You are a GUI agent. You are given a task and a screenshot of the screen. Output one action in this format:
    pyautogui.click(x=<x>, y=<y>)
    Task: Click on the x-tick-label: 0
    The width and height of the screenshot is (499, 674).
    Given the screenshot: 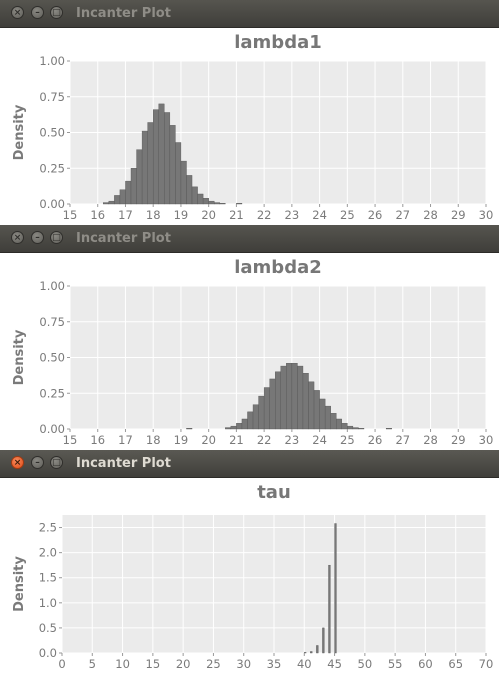 What is the action you would take?
    pyautogui.click(x=61, y=664)
    